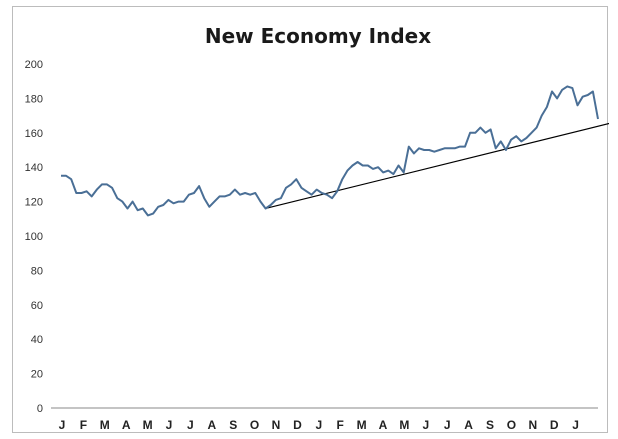 The image size is (618, 439). What do you see at coordinates (437, 166) in the screenshot?
I see `trendline` at bounding box center [437, 166].